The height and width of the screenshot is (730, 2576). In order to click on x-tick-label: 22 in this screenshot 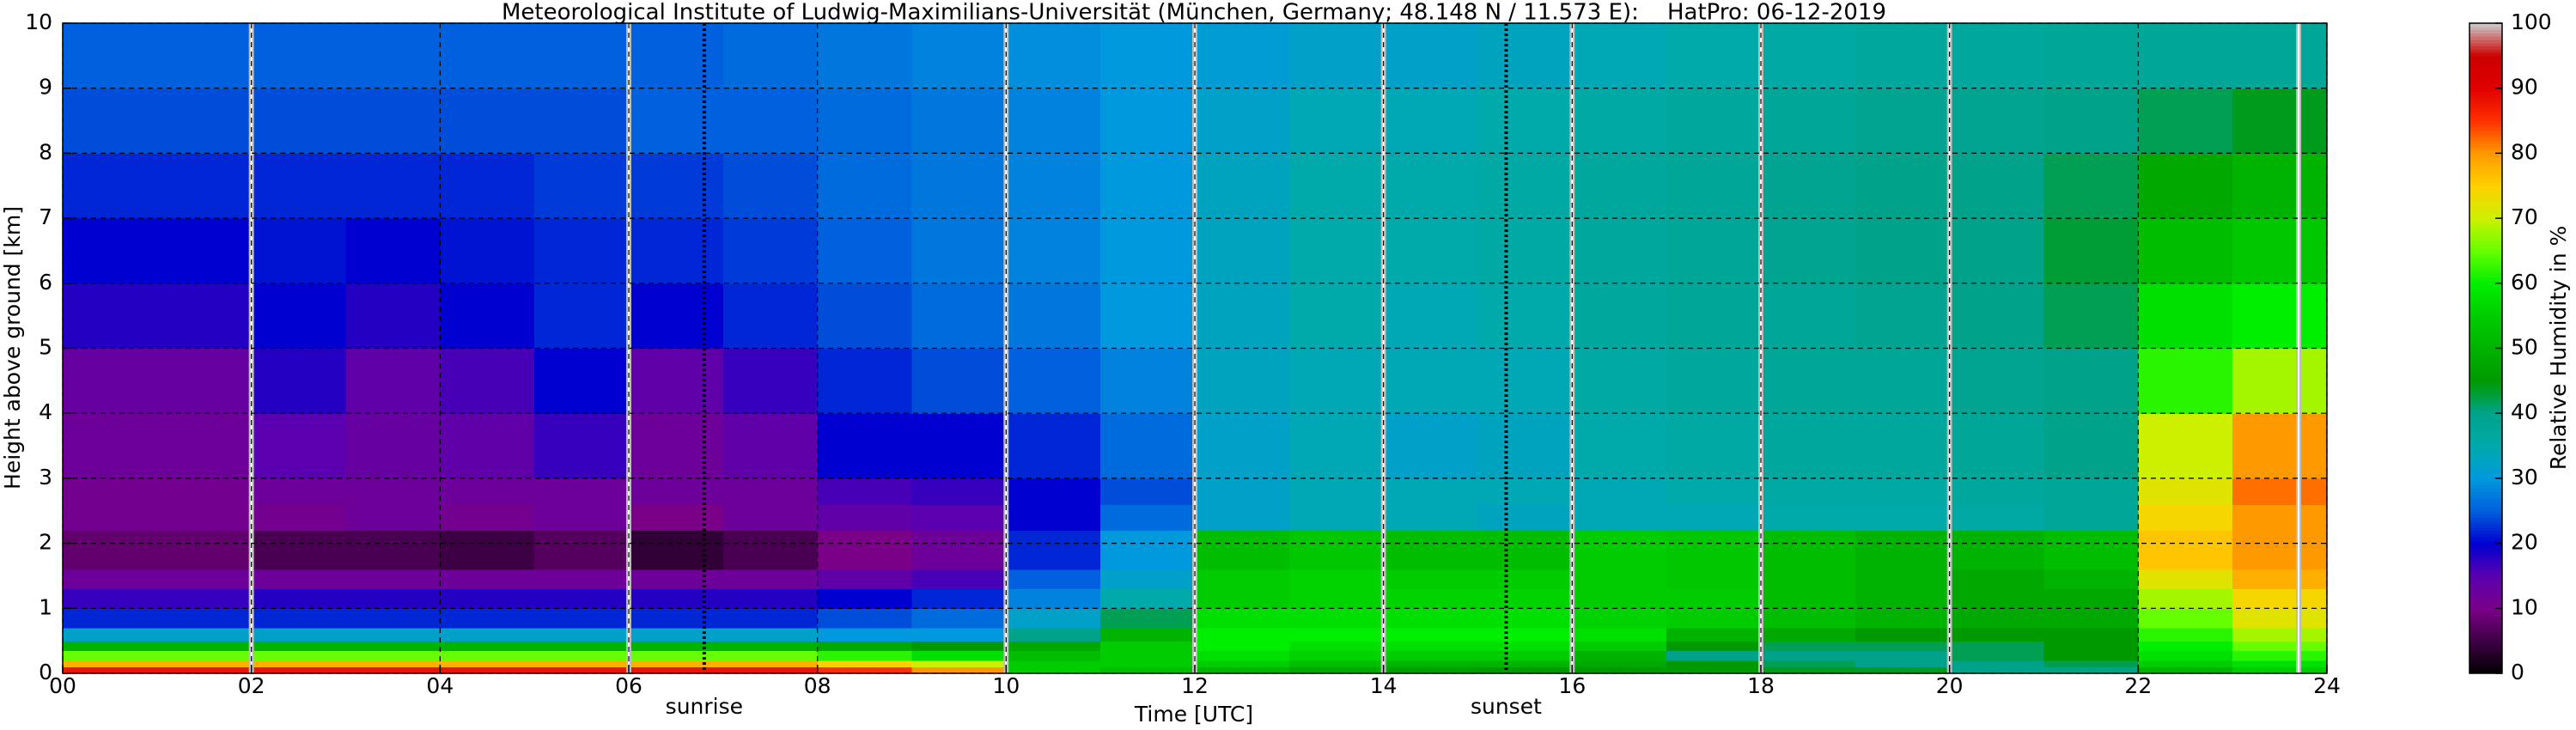, I will do `click(2138, 685)`.